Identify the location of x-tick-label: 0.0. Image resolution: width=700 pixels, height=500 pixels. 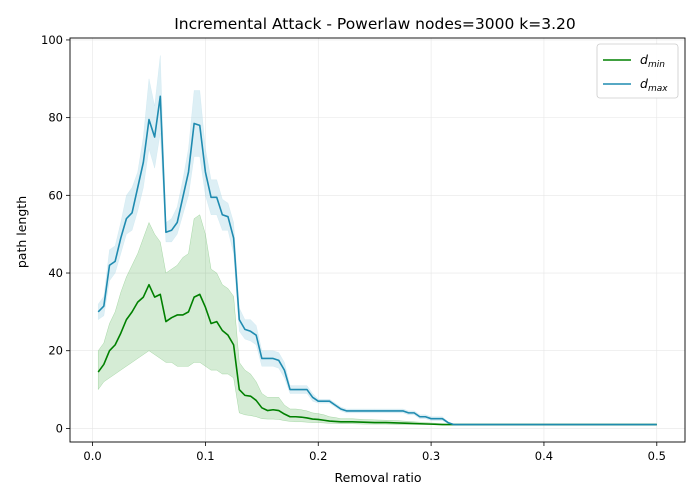
(92, 456).